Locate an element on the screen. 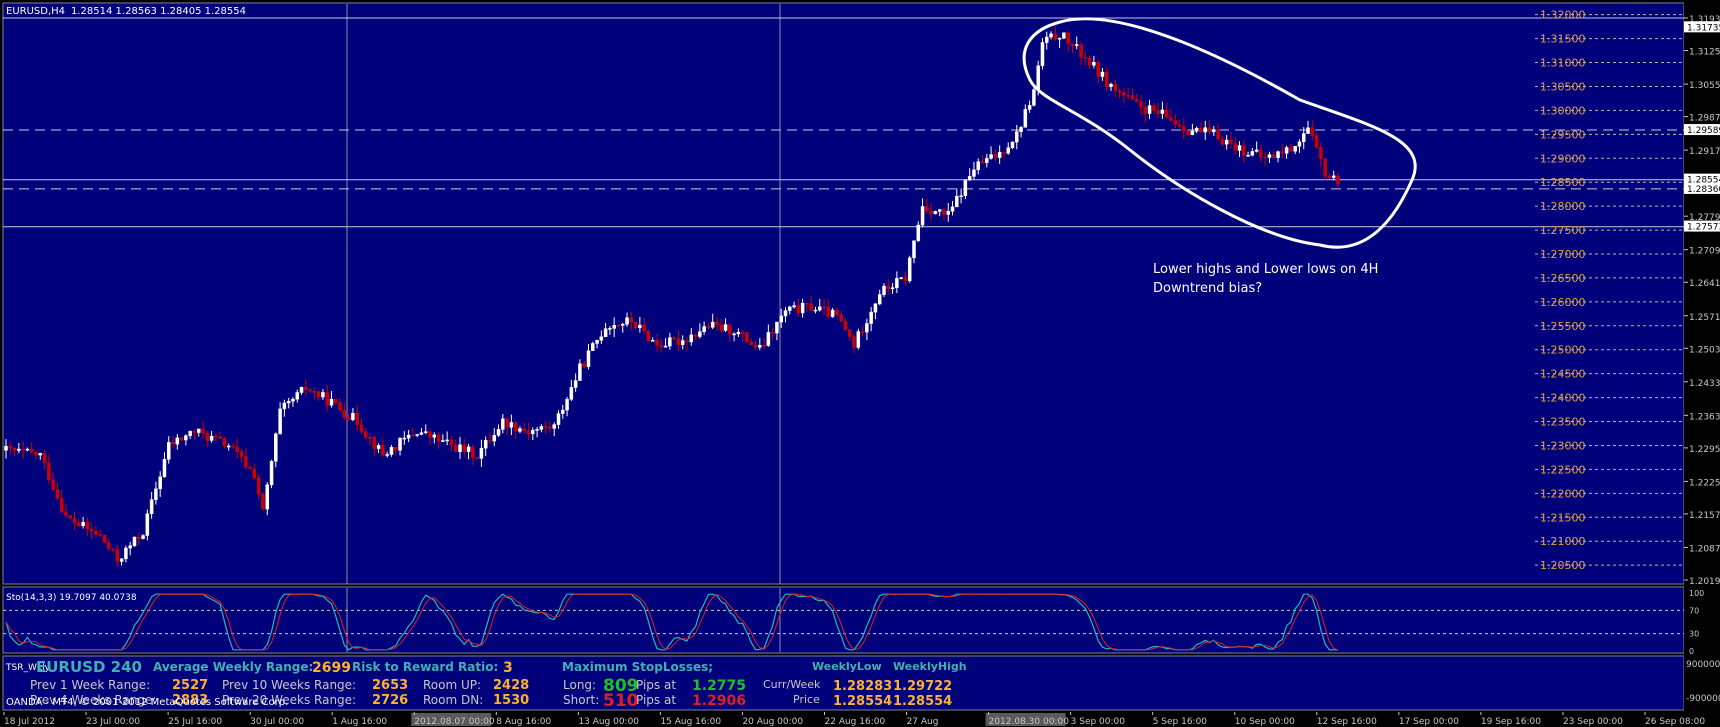  price-axis-label: 1.20190 is located at coordinates (1704, 582).